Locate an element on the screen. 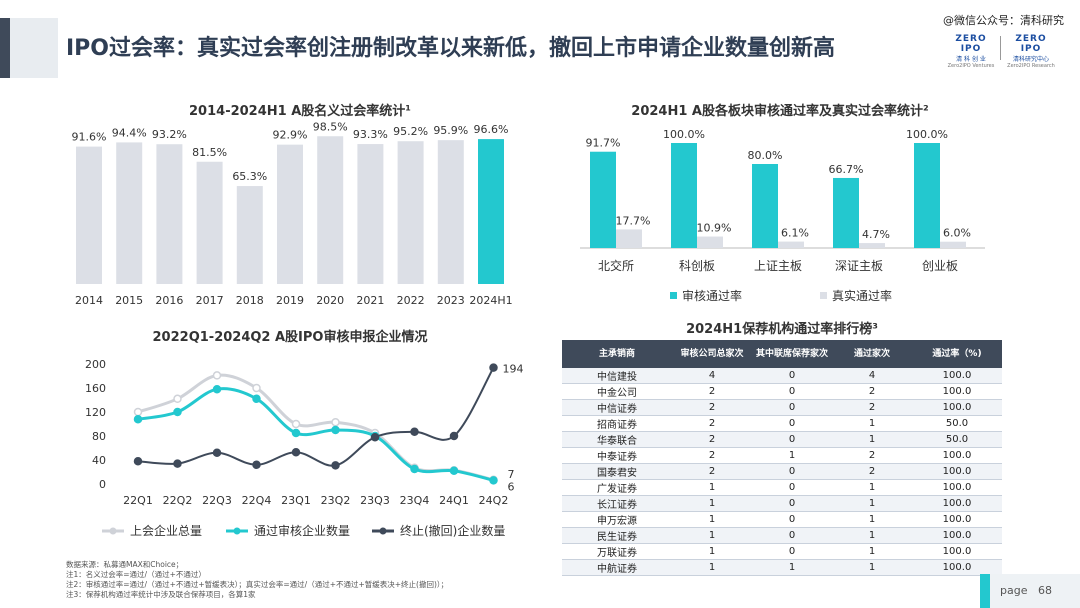 The image size is (1080, 608). page-label: page is located at coordinates (1014, 590).